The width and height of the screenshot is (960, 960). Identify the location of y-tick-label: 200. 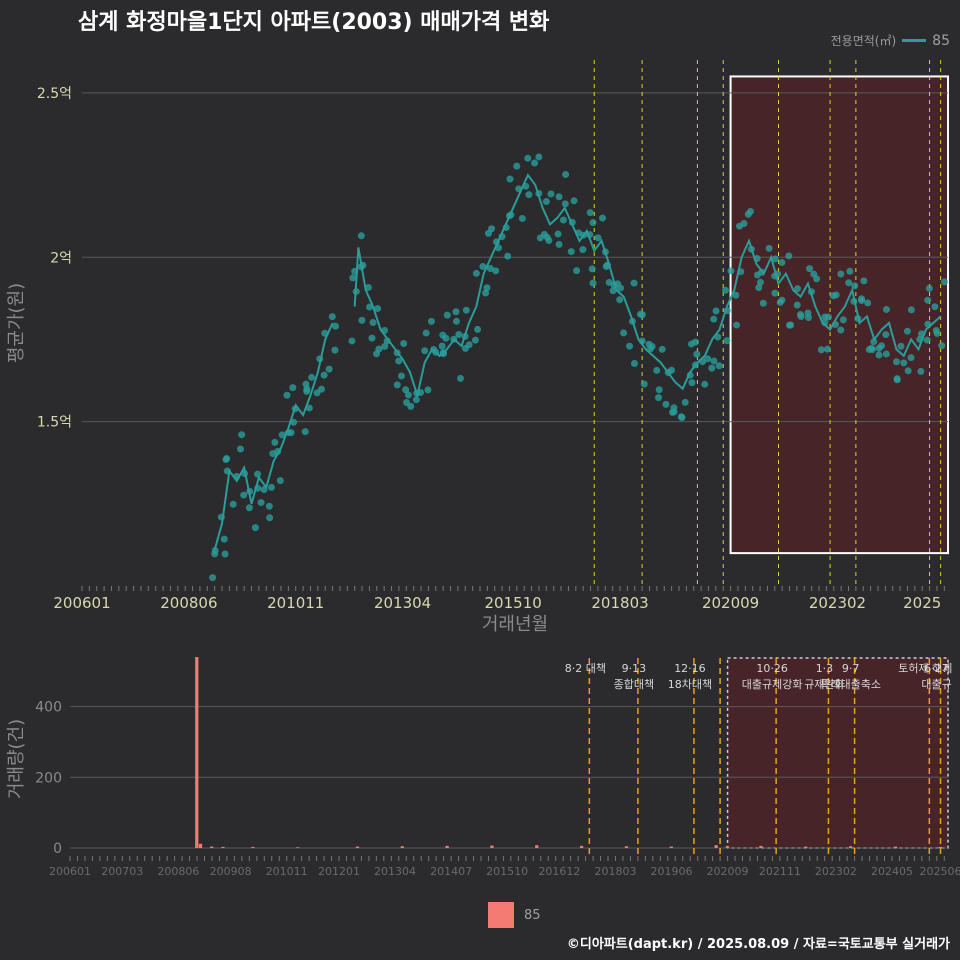
(48, 778).